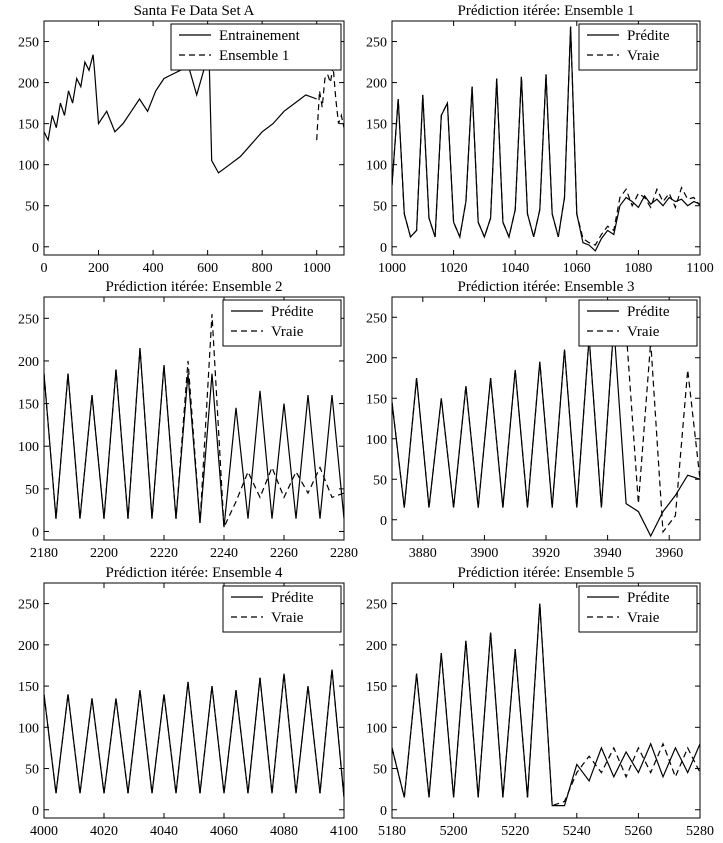 Image resolution: width=723 pixels, height=843 pixels. I want to click on x-tick-label: 4020, so click(104, 831).